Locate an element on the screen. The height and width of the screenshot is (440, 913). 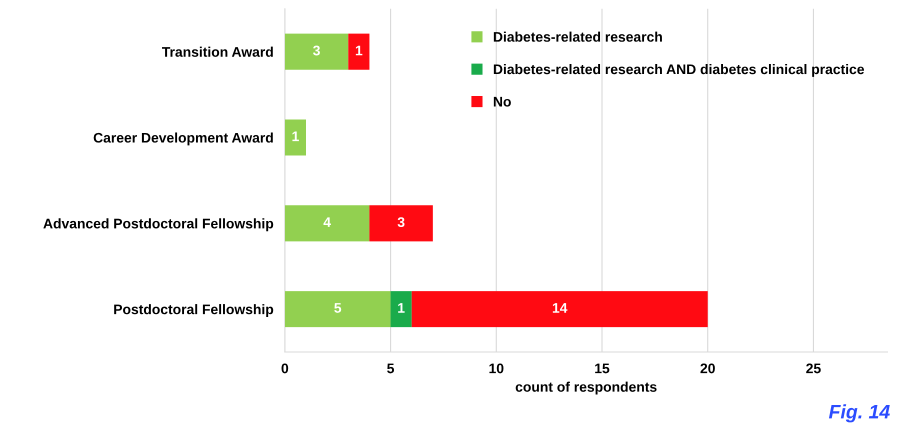
x-tick-label: 0 is located at coordinates (285, 368).